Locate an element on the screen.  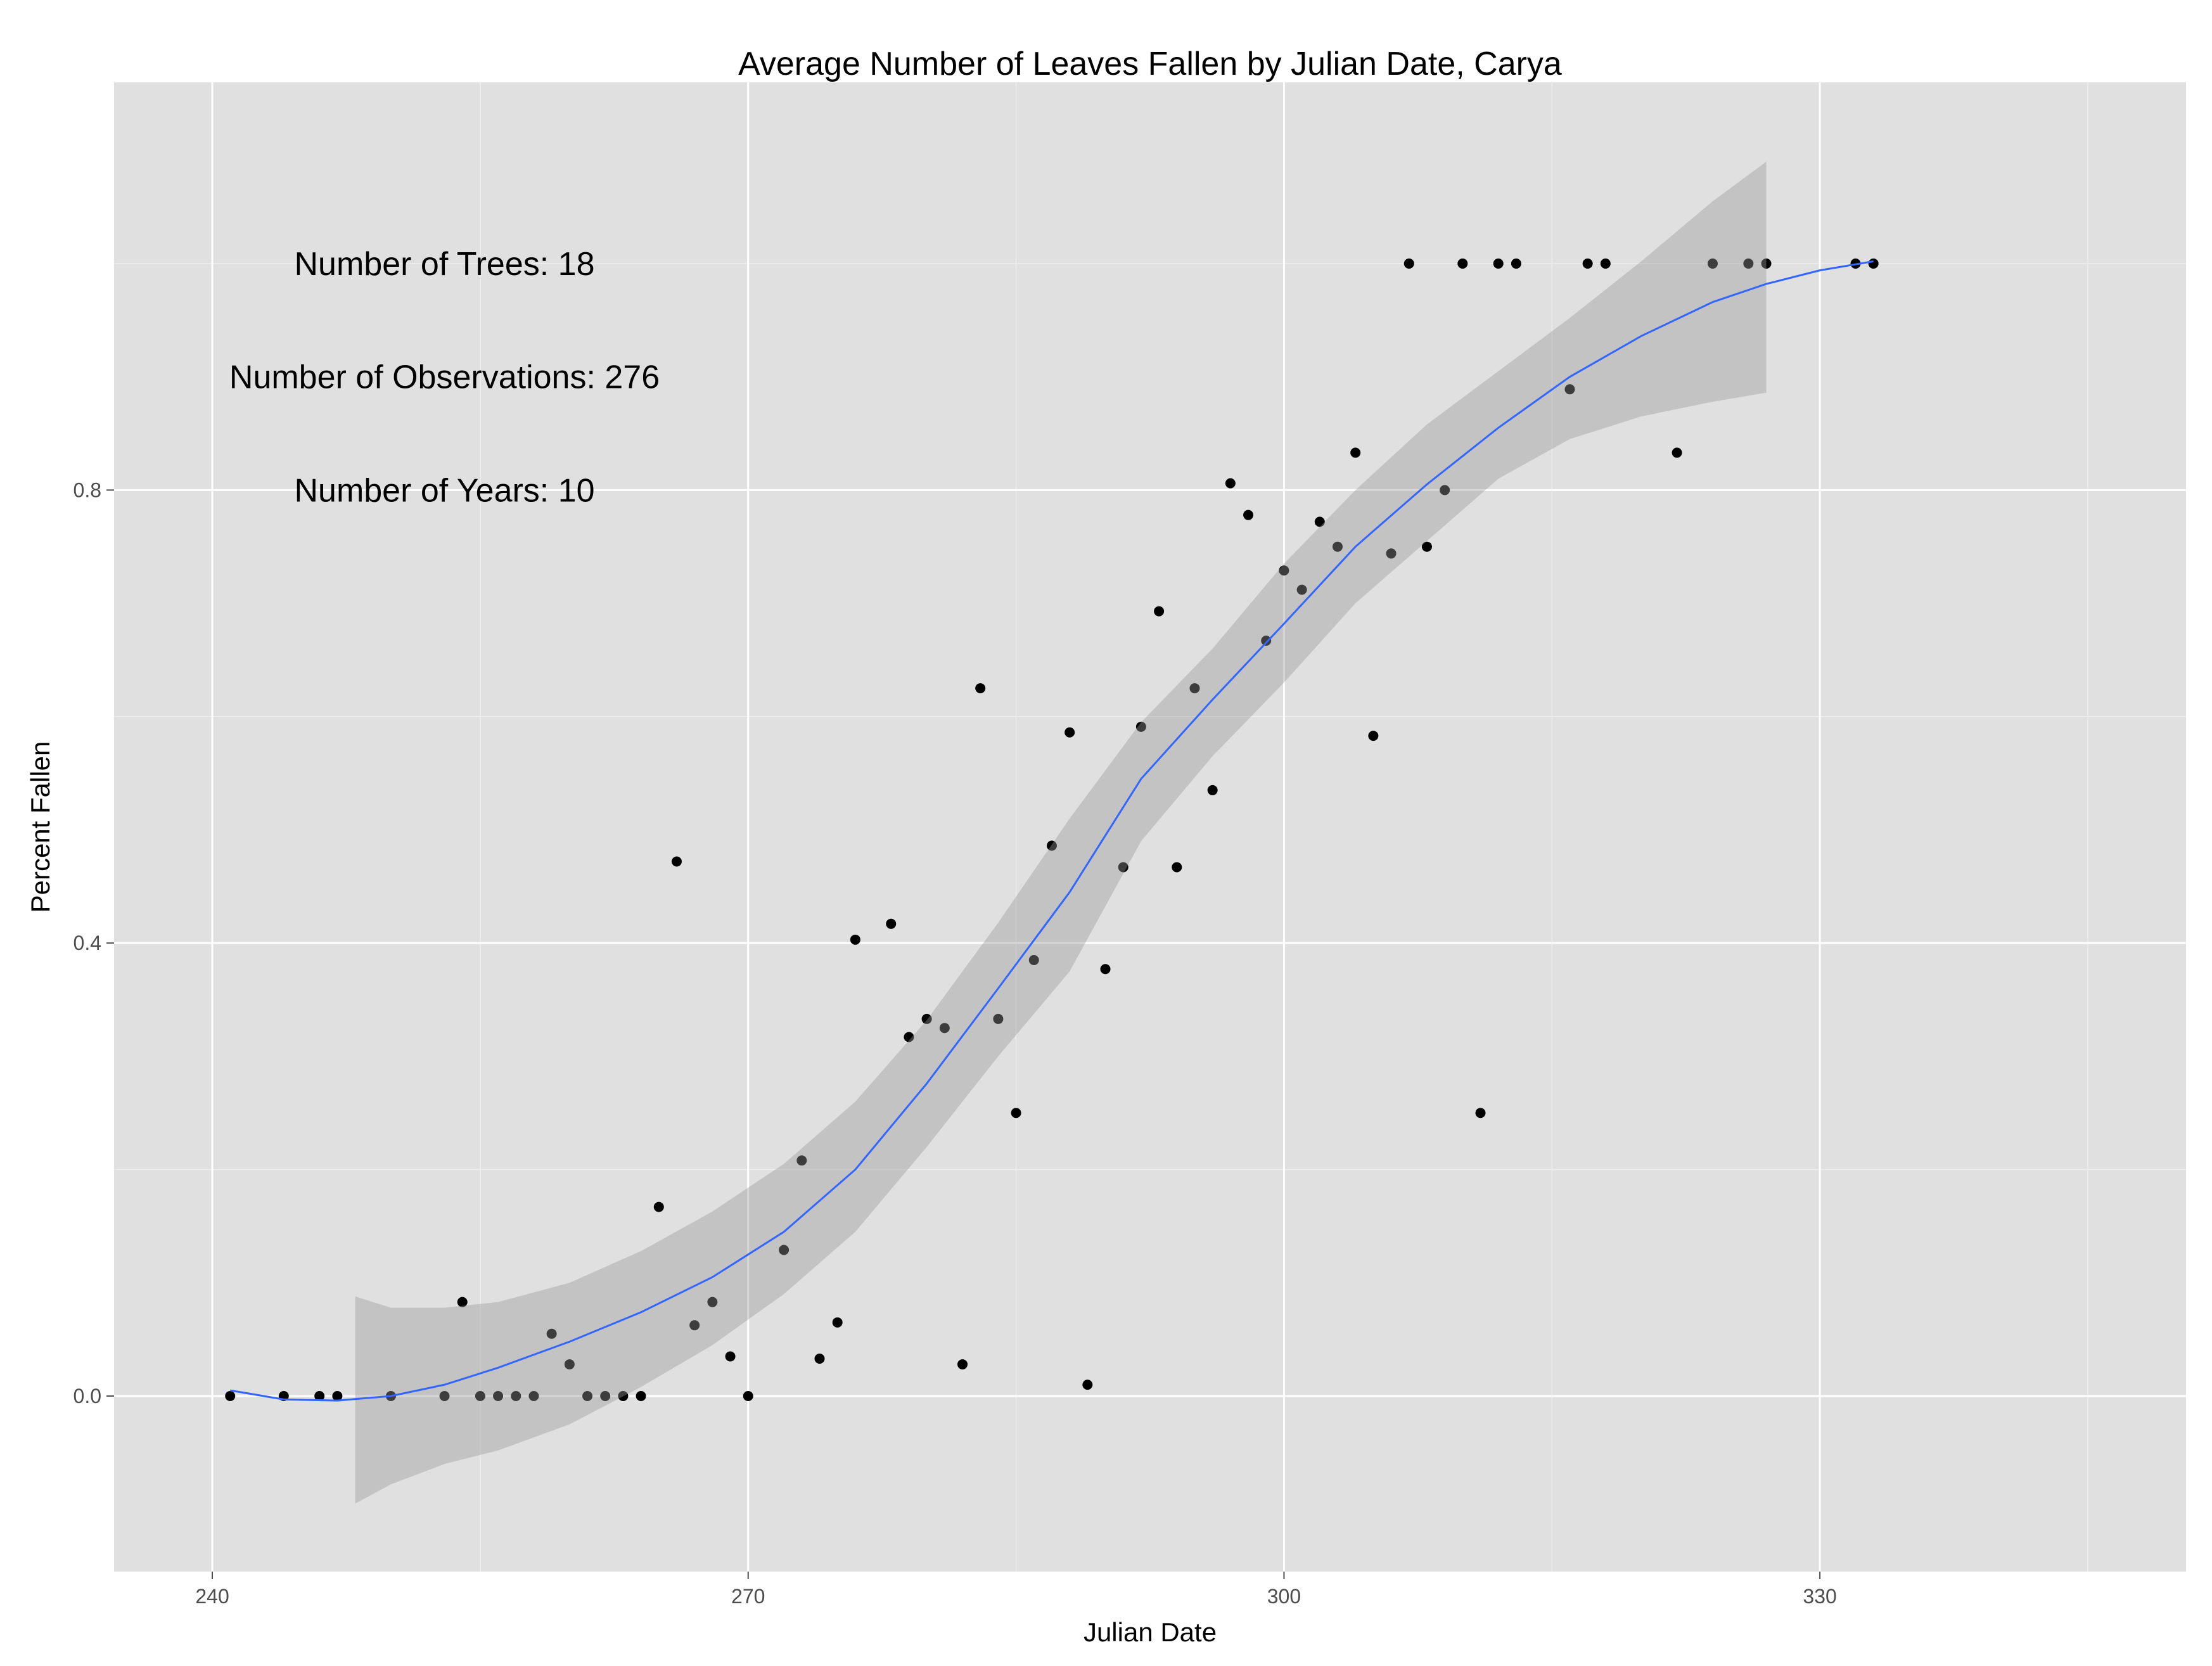
annotation-text: Number of Observations: 276 is located at coordinates (444, 377).